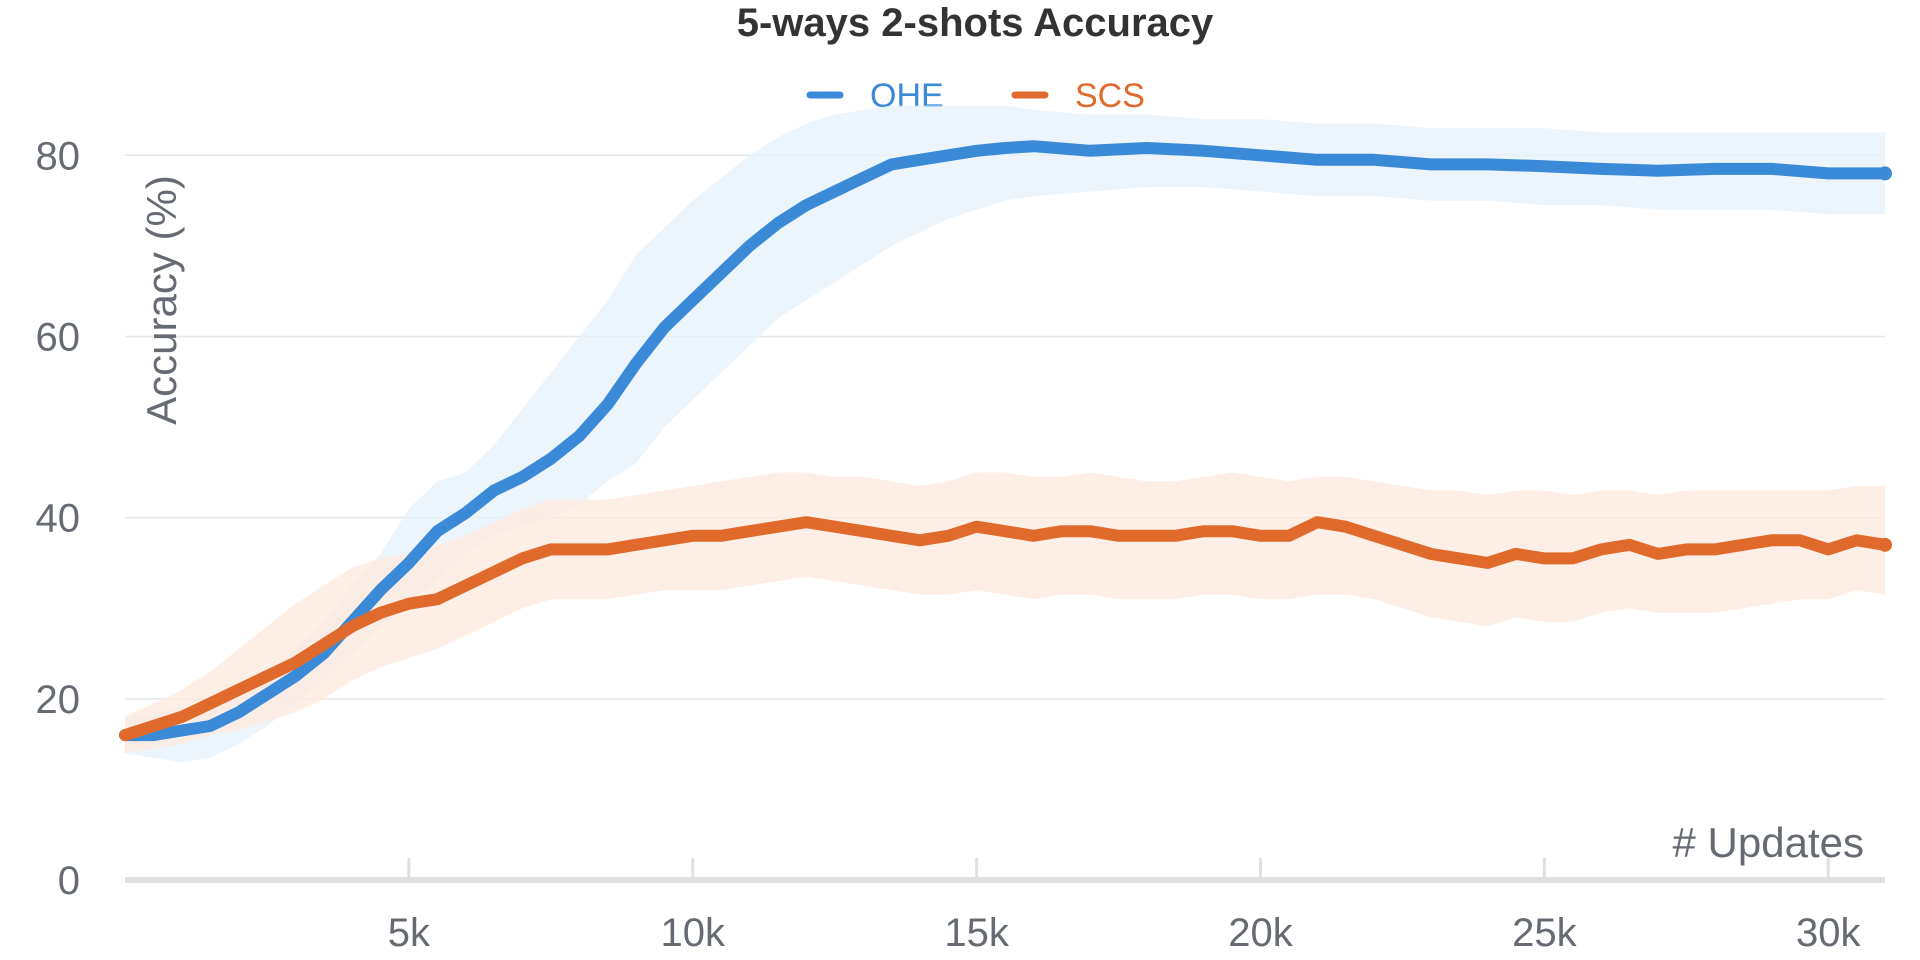 The width and height of the screenshot is (1920, 960). What do you see at coordinates (1768, 842) in the screenshot?
I see `x-axis-label: # Updates` at bounding box center [1768, 842].